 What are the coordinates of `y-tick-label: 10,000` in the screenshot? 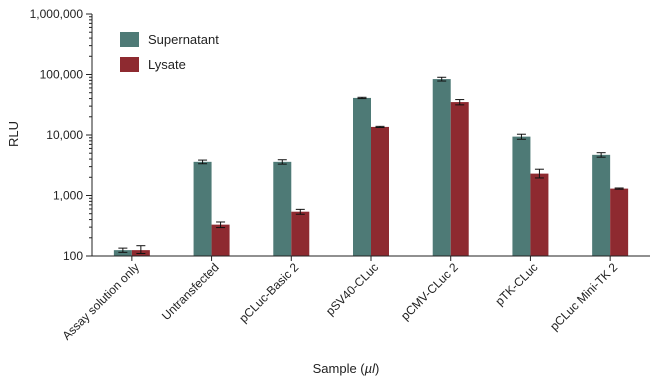 It's located at (64, 135).